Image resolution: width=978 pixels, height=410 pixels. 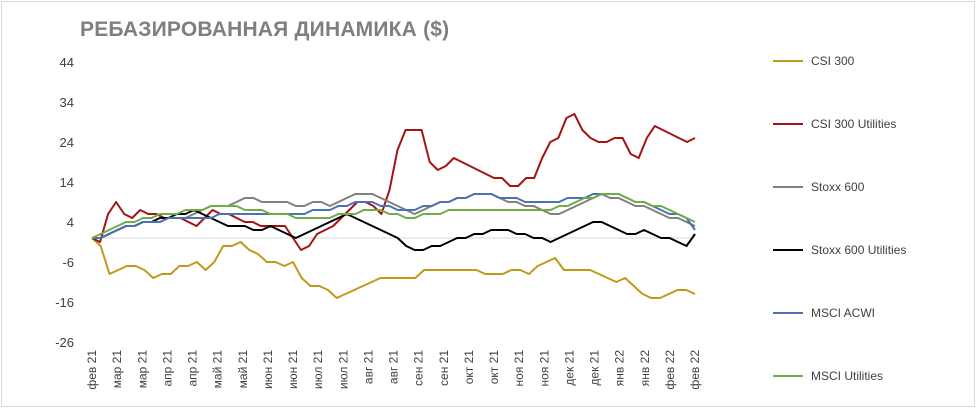 What do you see at coordinates (858, 250) in the screenshot?
I see `legend-label: Stoxx 600 Utilities` at bounding box center [858, 250].